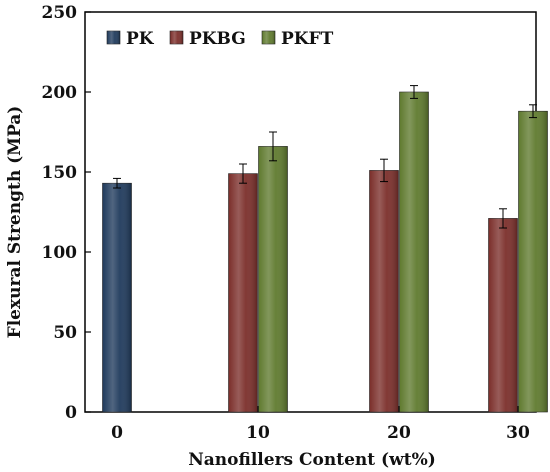 The height and width of the screenshot is (472, 550). I want to click on x-tick-label: 30, so click(518, 433).